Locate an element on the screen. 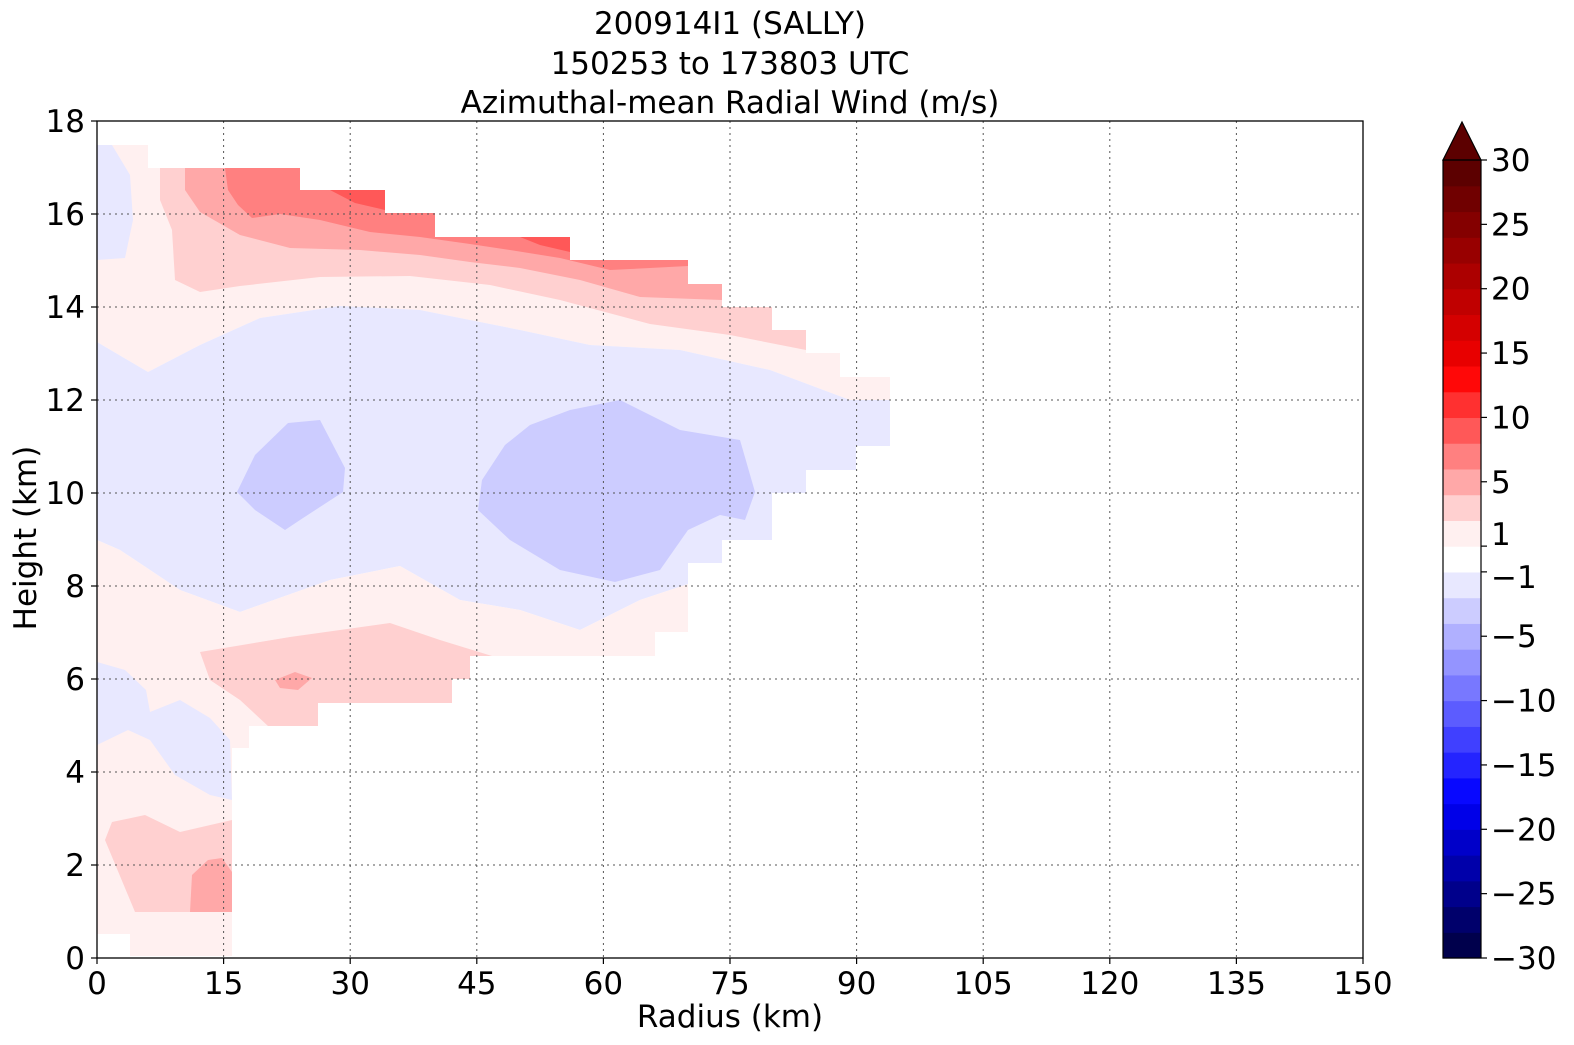 This screenshot has width=1574, height=1045. y-tick-label: 8 is located at coordinates (75, 587).